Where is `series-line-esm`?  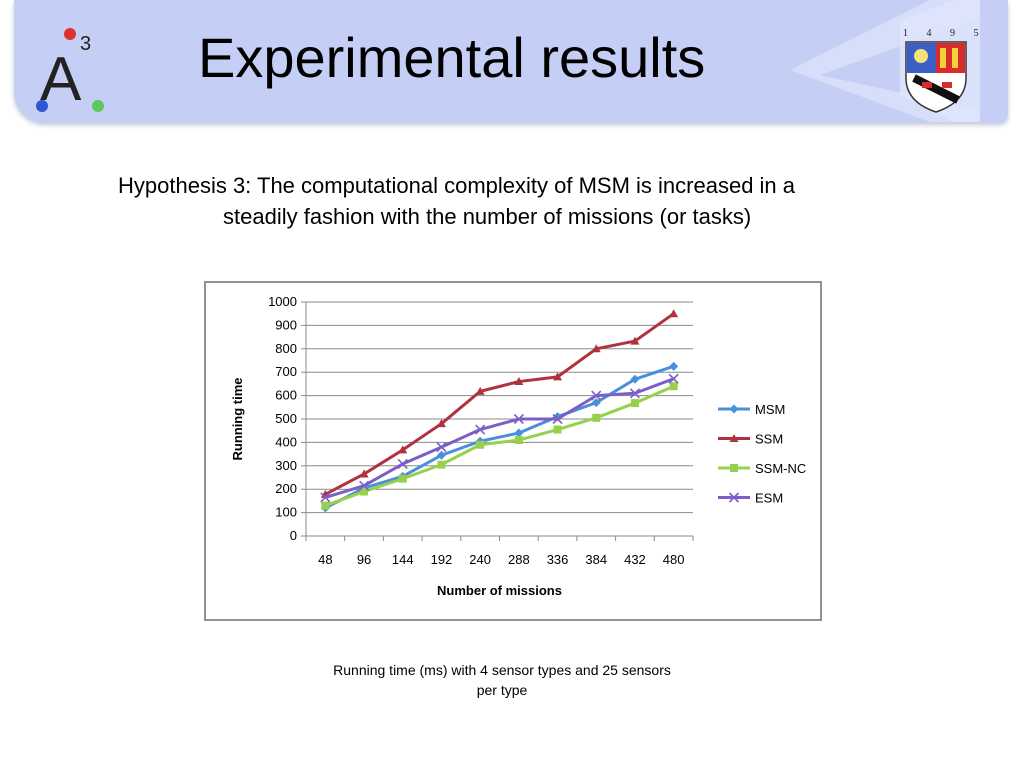 series-line-esm is located at coordinates (499, 438).